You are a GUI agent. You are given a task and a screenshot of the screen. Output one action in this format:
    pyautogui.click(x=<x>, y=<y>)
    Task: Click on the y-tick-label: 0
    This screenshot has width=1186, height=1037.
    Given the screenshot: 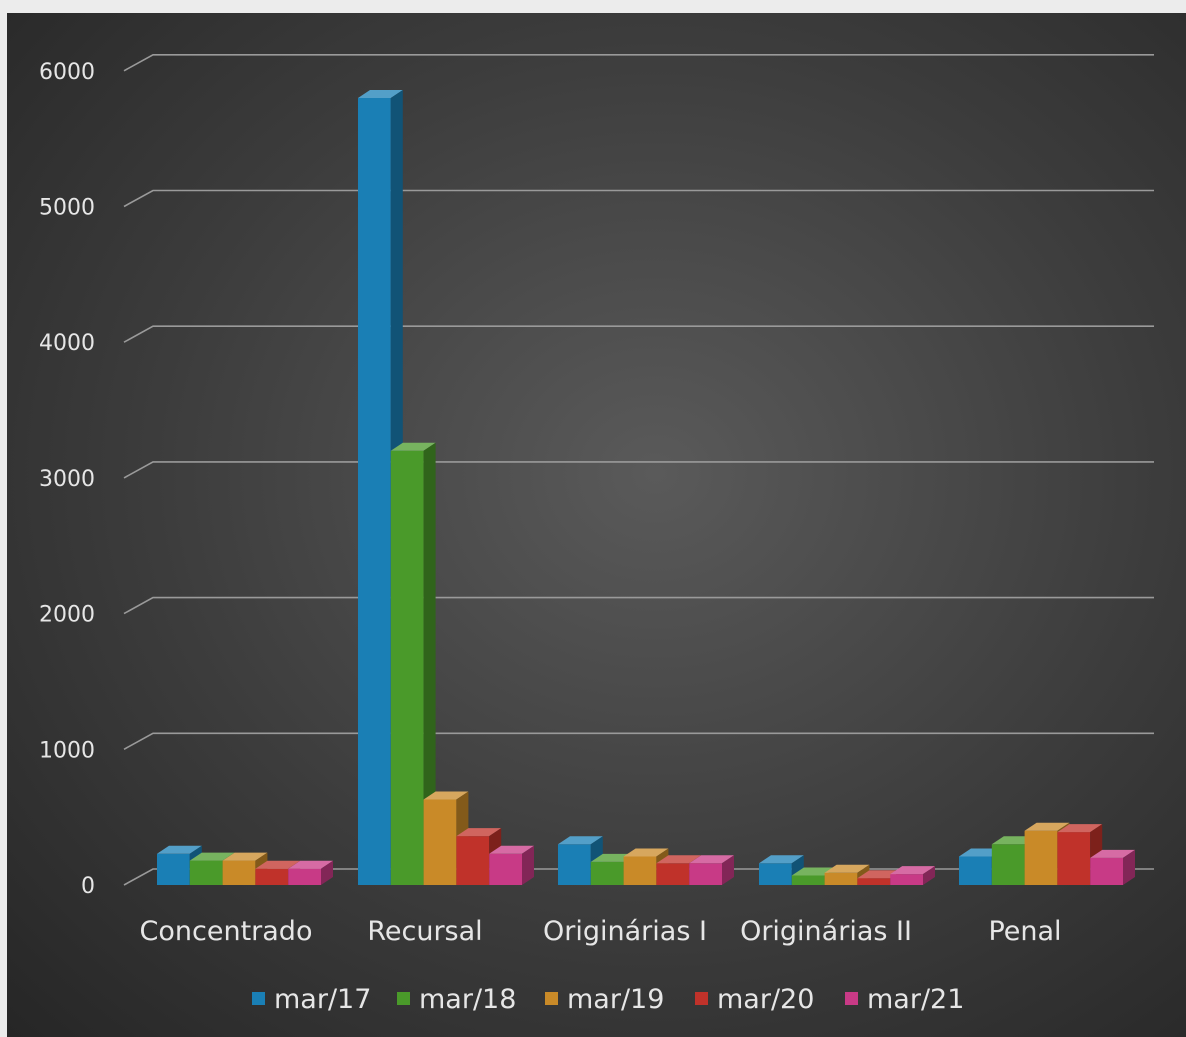 What is the action you would take?
    pyautogui.click(x=88, y=886)
    